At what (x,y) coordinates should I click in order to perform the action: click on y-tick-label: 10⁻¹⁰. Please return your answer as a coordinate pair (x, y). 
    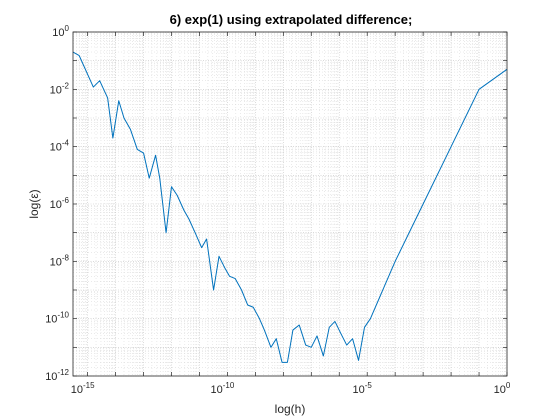
    Looking at the image, I should click on (57, 318).